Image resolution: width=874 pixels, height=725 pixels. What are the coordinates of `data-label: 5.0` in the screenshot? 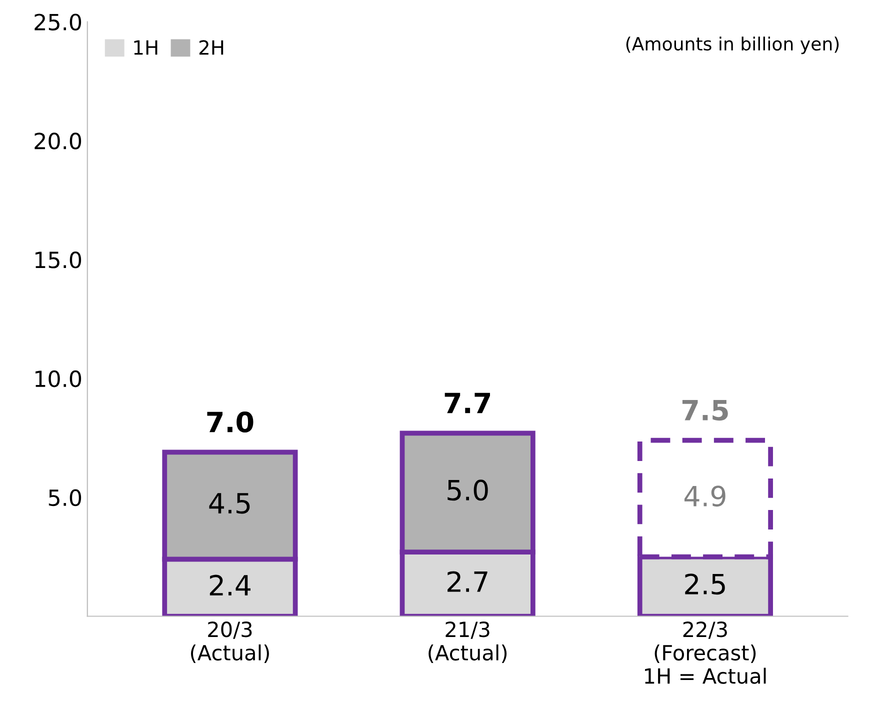 It's located at (468, 490).